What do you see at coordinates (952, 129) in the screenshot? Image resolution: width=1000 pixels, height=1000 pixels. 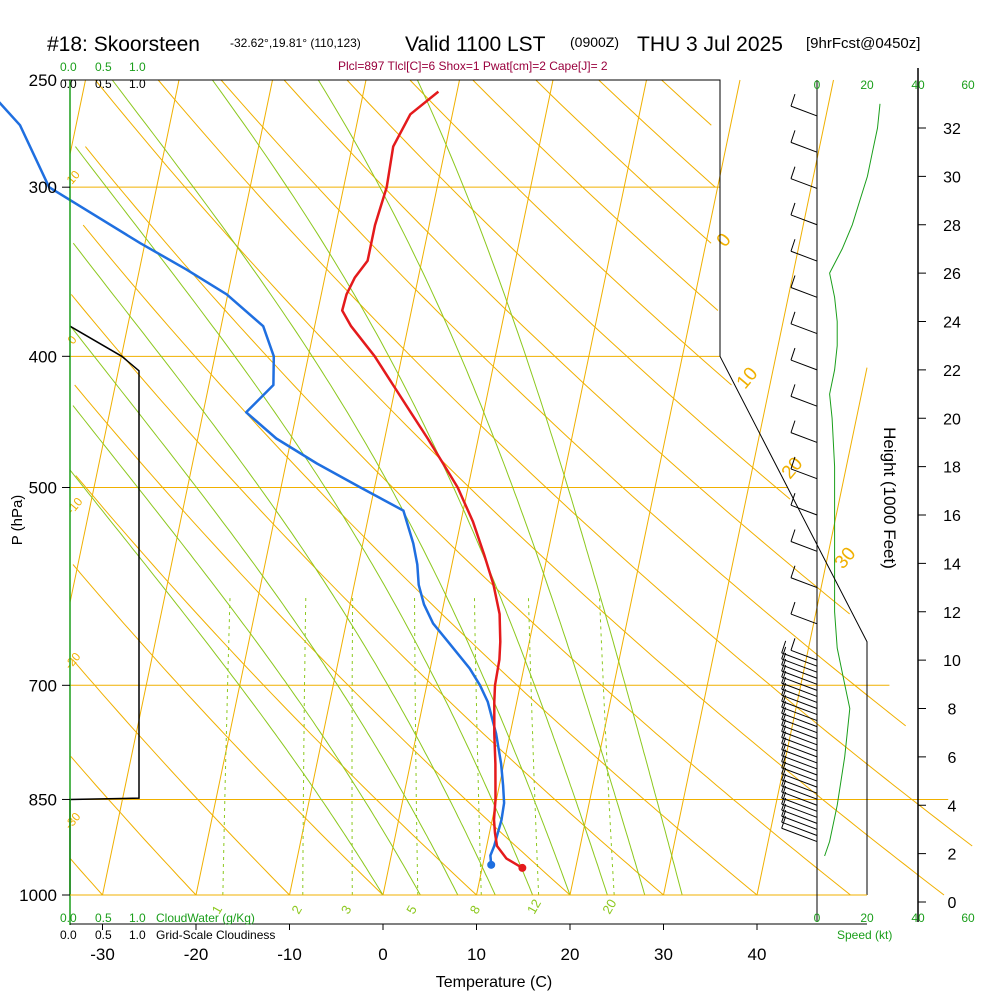 I see `height-tick-label-16: 32` at bounding box center [952, 129].